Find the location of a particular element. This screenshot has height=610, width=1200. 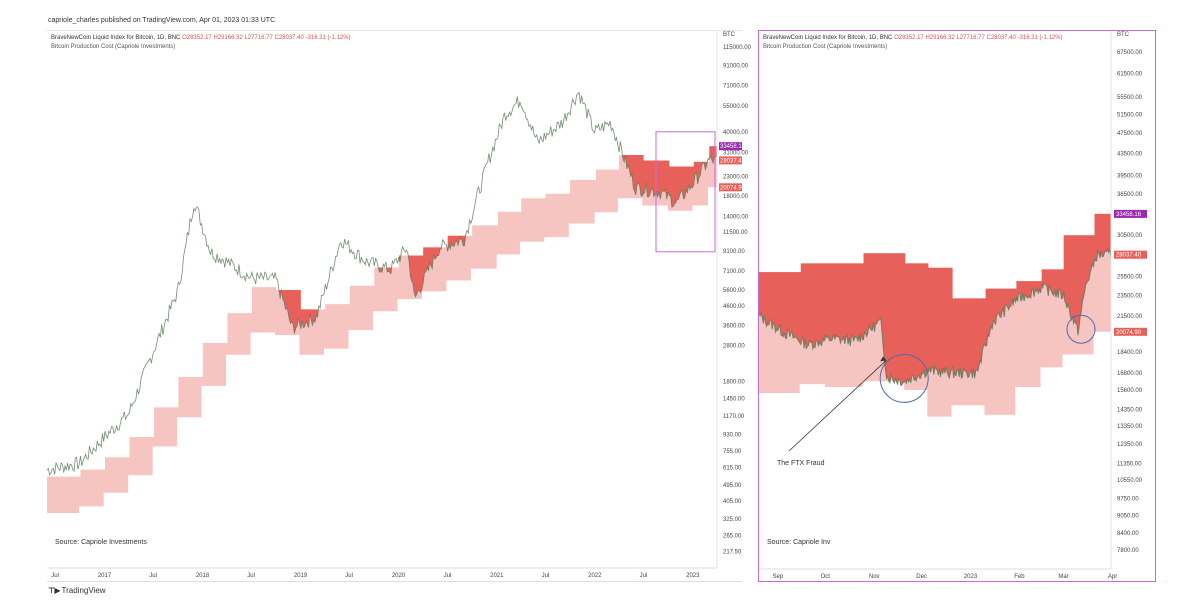

y-tick-label: 9750.00 is located at coordinates (1128, 499).